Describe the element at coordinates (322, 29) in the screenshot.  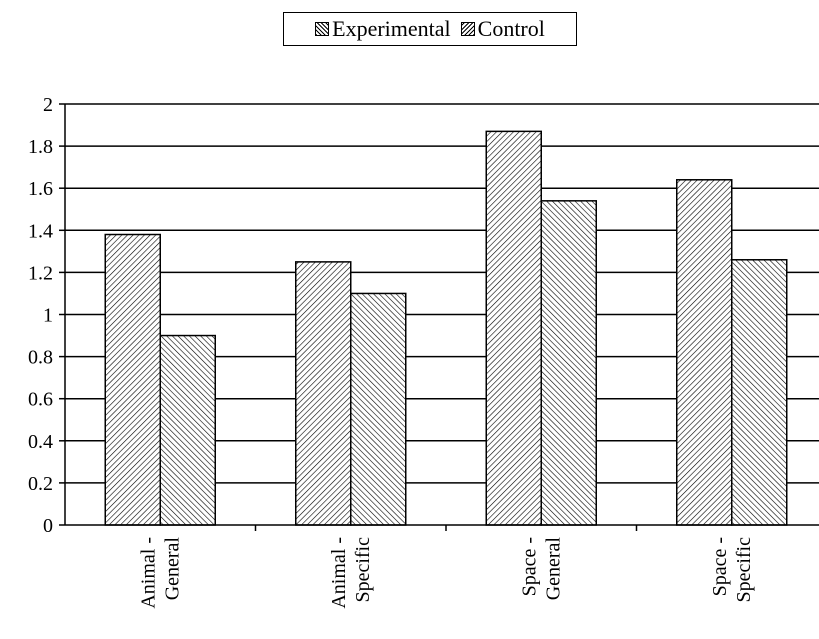
I see `legend-swatch-experimental` at that location.